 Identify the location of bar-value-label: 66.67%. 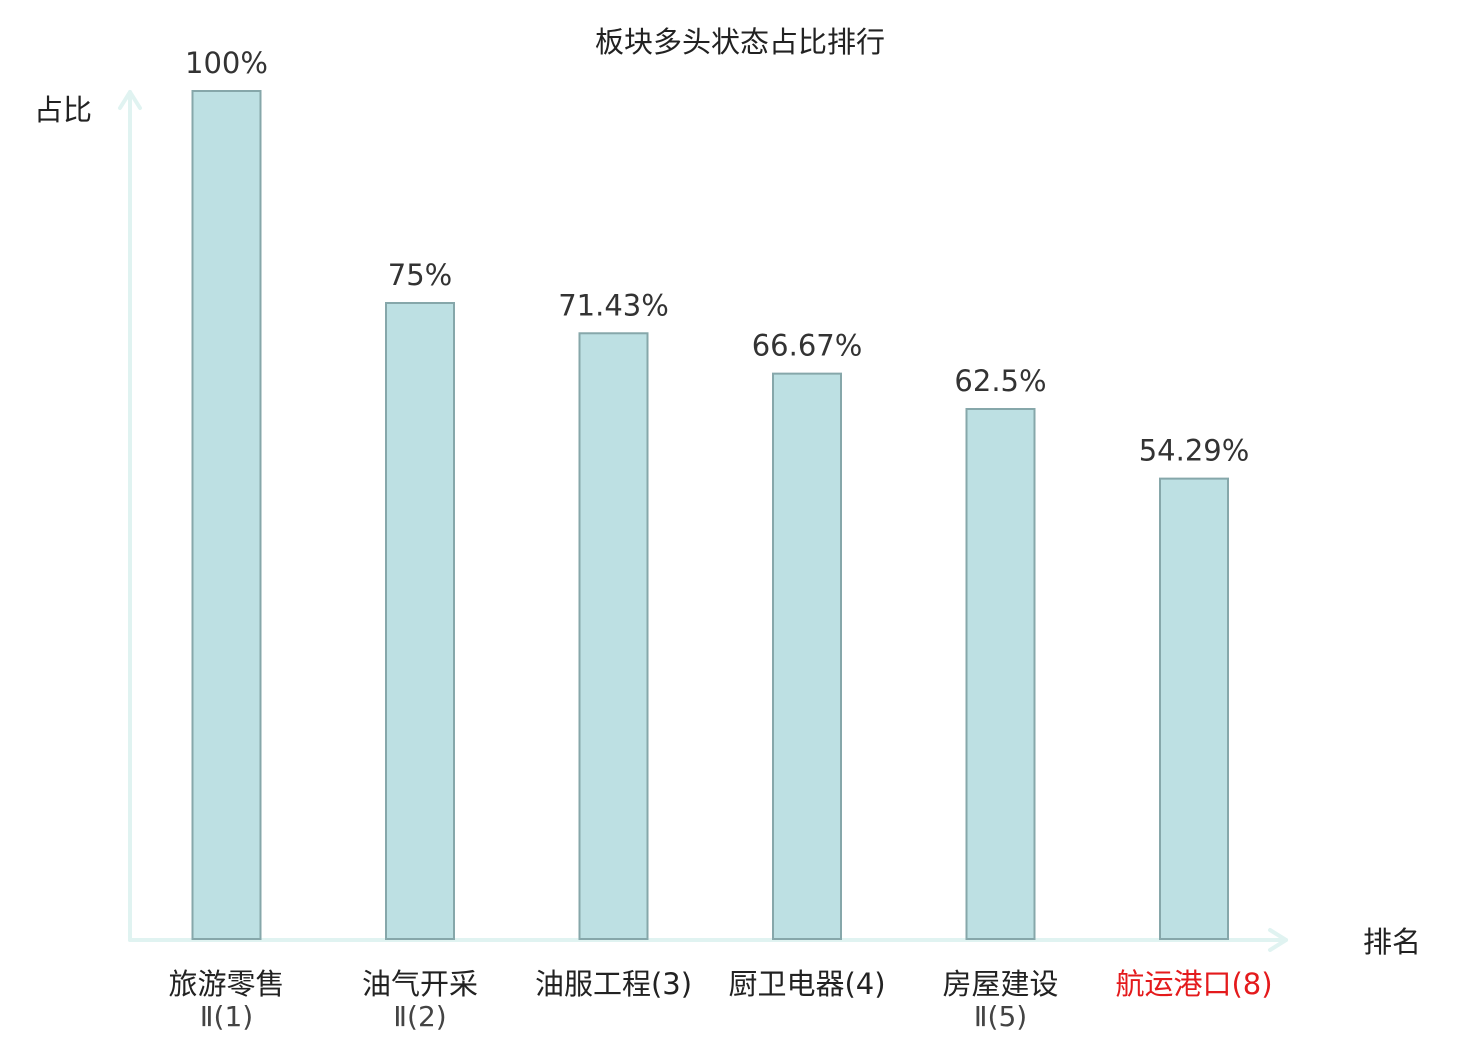
(807, 346).